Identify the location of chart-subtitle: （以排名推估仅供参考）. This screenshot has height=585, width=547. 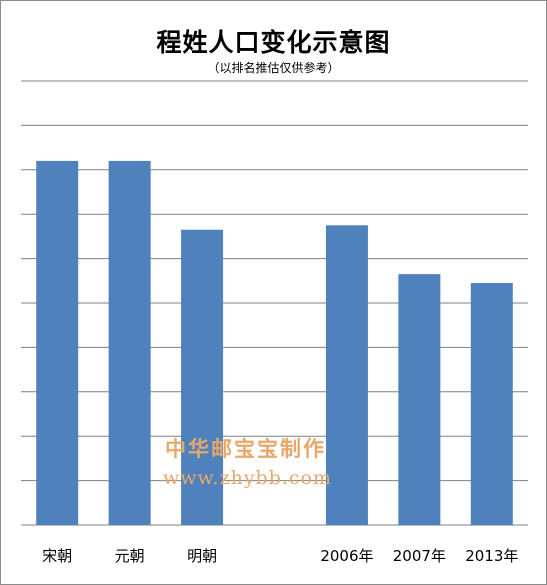
(273, 68).